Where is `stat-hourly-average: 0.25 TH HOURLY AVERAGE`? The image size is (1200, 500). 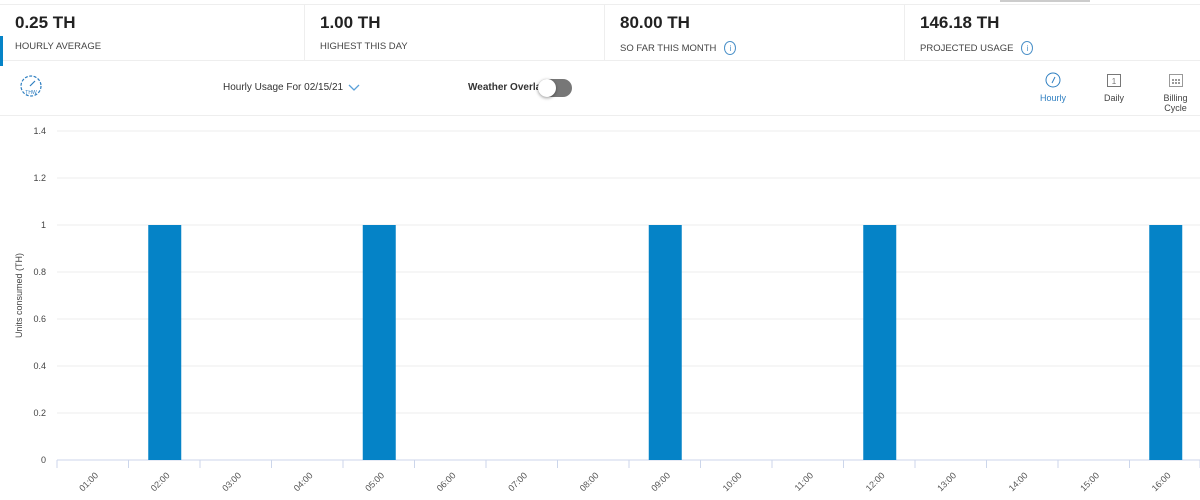 stat-hourly-average: 0.25 TH HOURLY AVERAGE is located at coordinates (152, 32).